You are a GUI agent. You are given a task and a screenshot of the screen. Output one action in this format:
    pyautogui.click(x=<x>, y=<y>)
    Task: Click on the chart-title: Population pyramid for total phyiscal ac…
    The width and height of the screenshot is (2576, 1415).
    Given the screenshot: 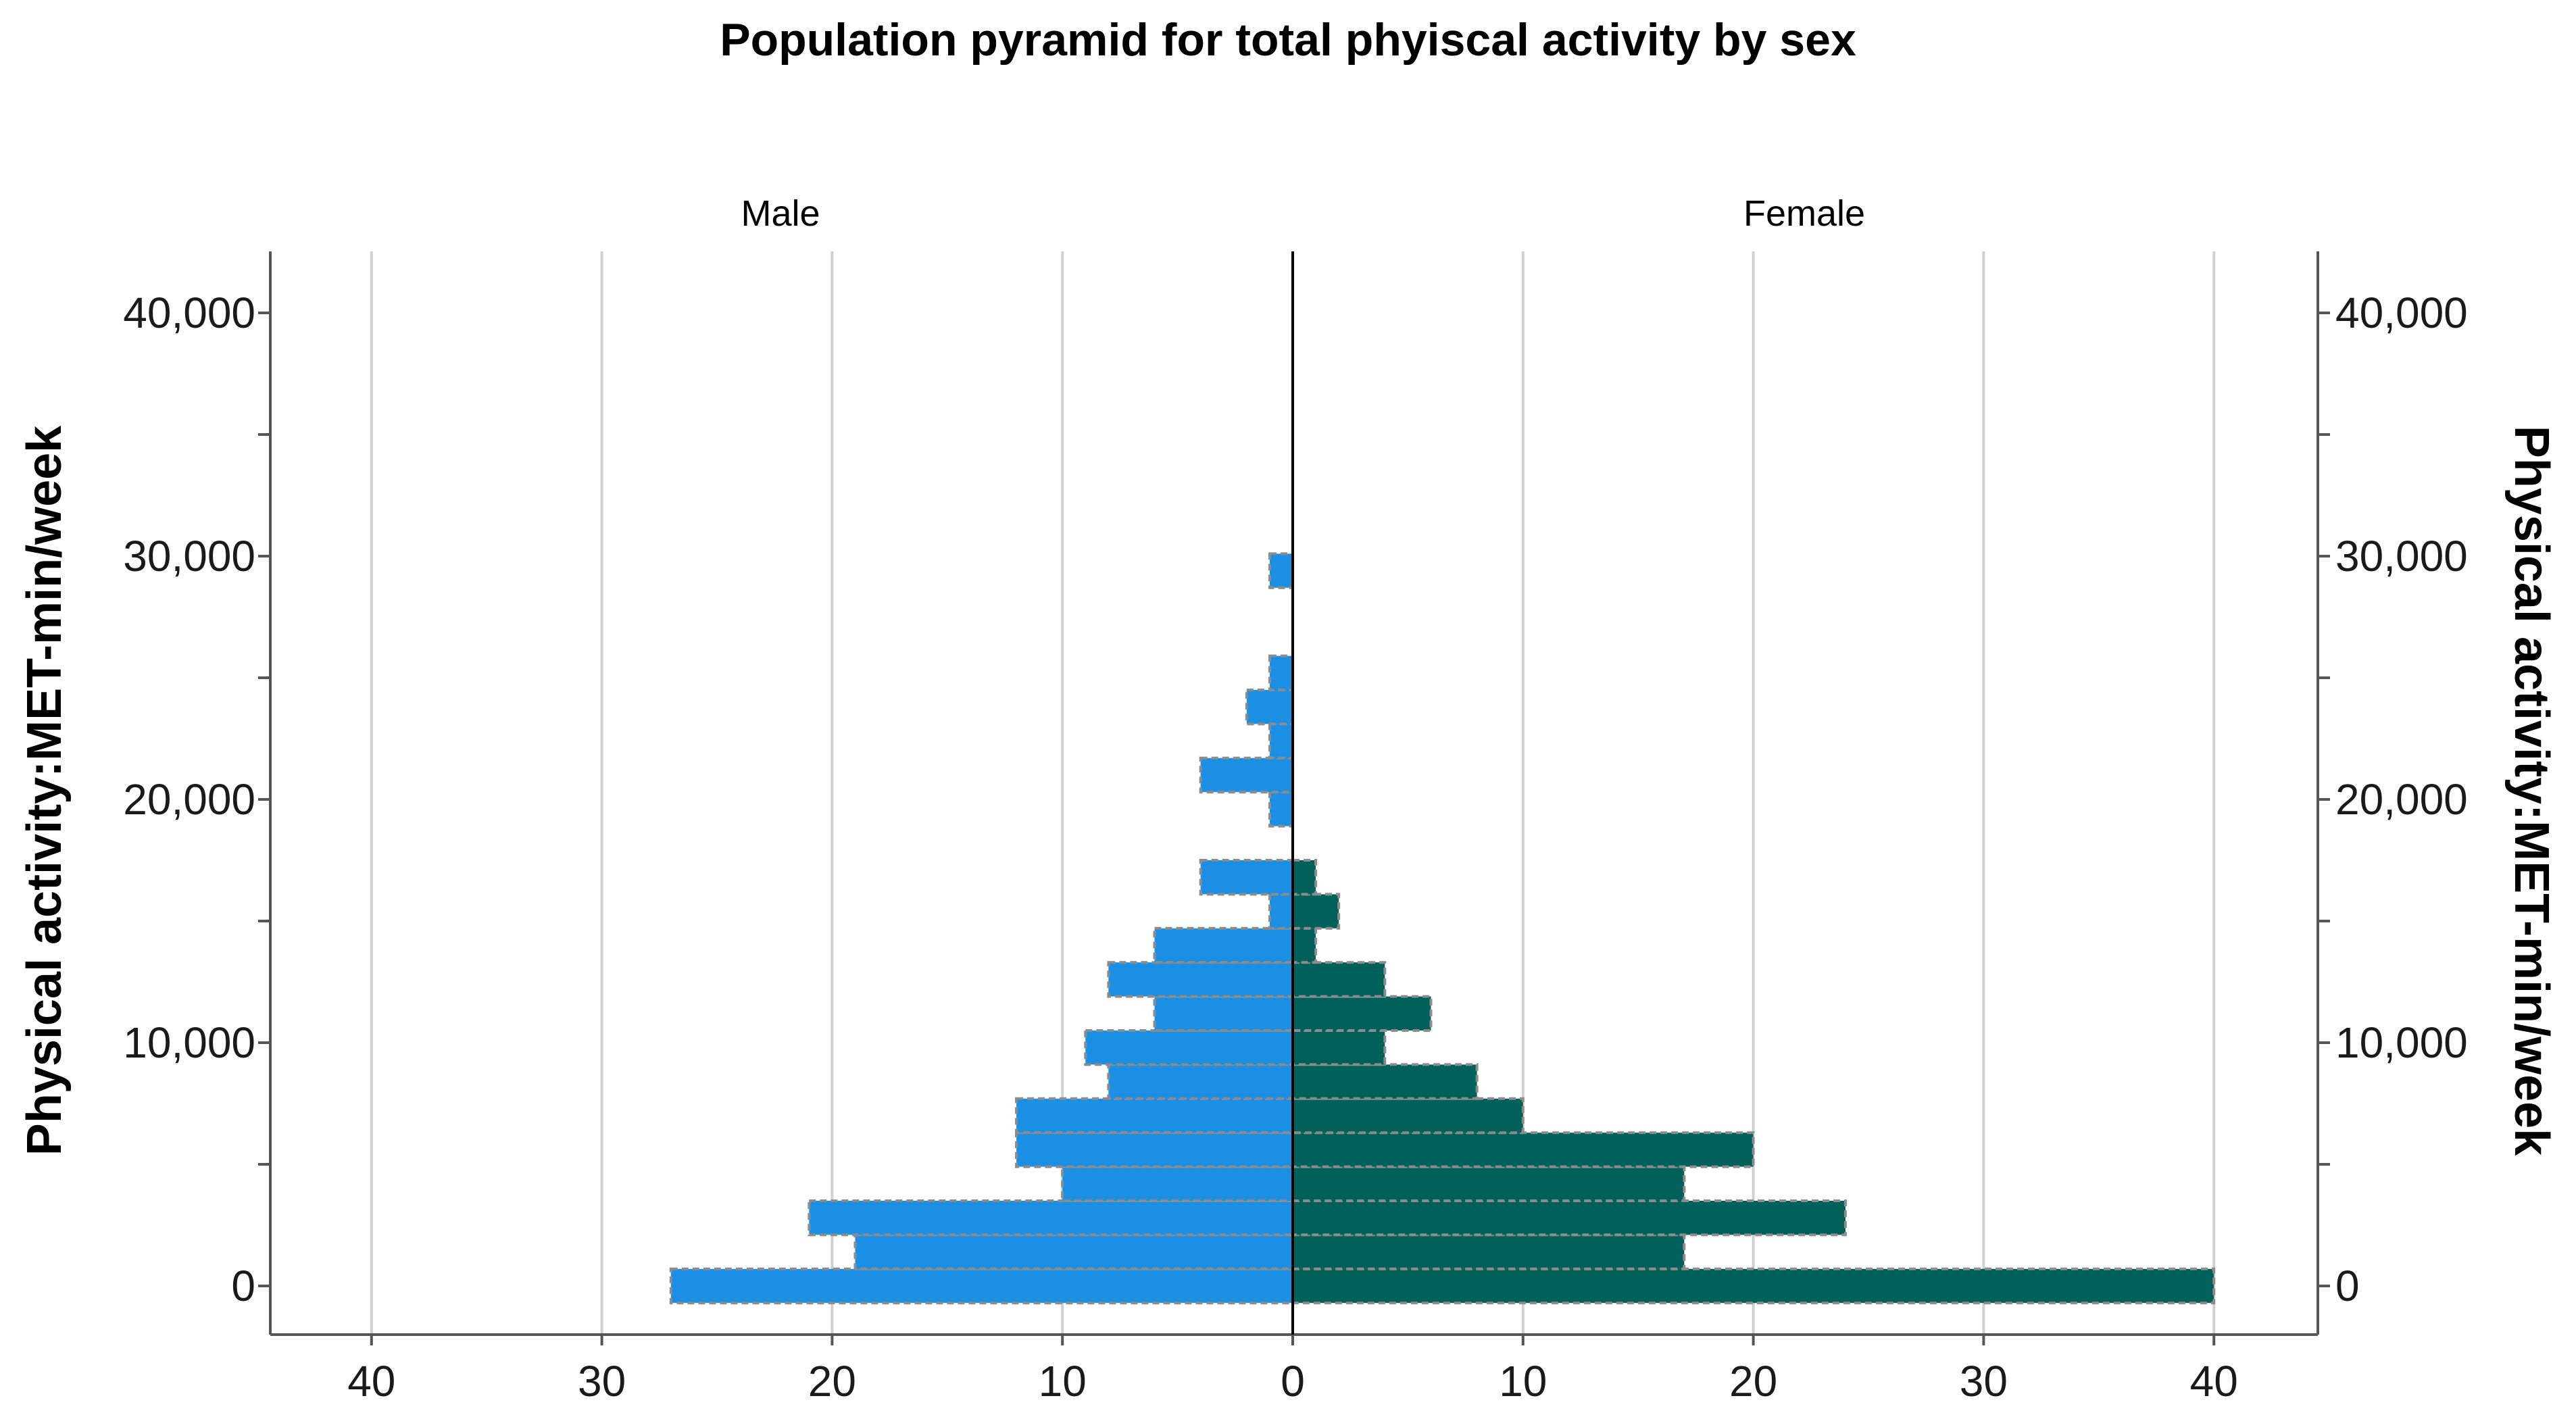 What is the action you would take?
    pyautogui.click(x=1288, y=40)
    